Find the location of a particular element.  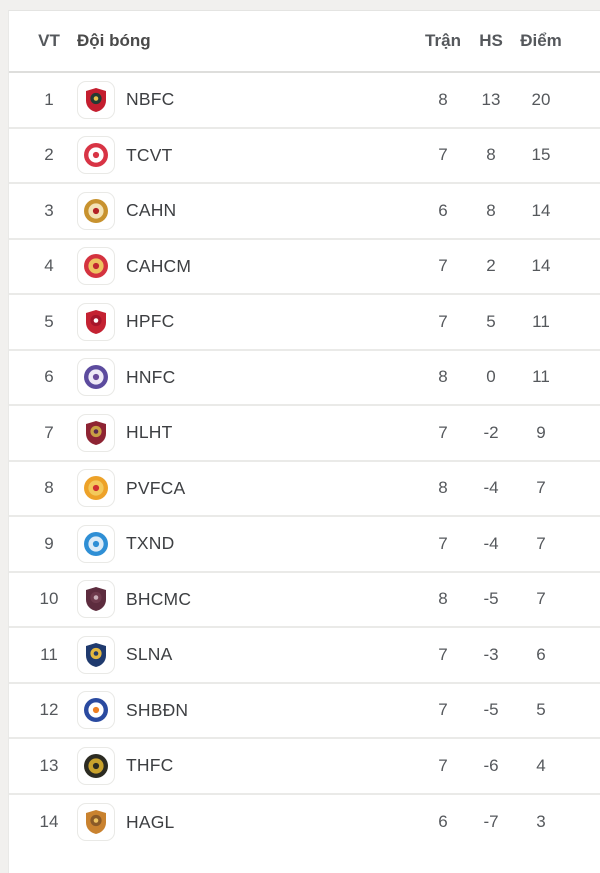

table-row: 11 SLNA 7 -3 6 is located at coordinates (304, 656).